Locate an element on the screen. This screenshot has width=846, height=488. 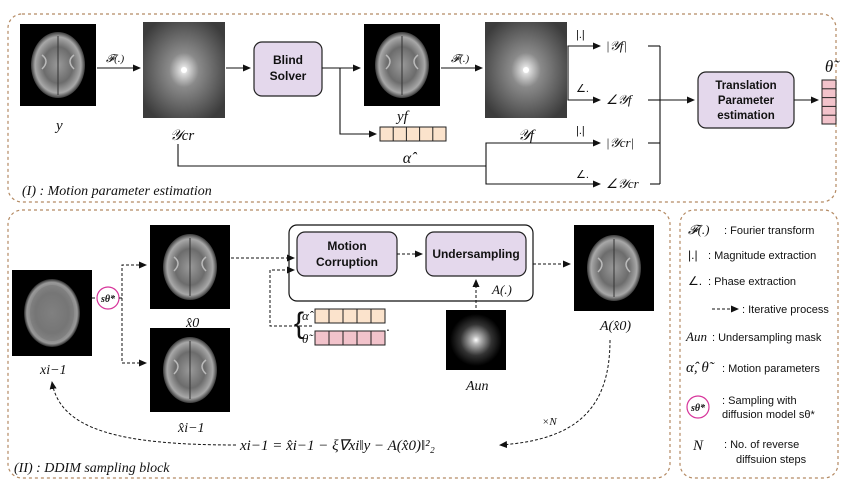
label-angle-Yf: ∠𝒴f is located at coordinates (620, 99).